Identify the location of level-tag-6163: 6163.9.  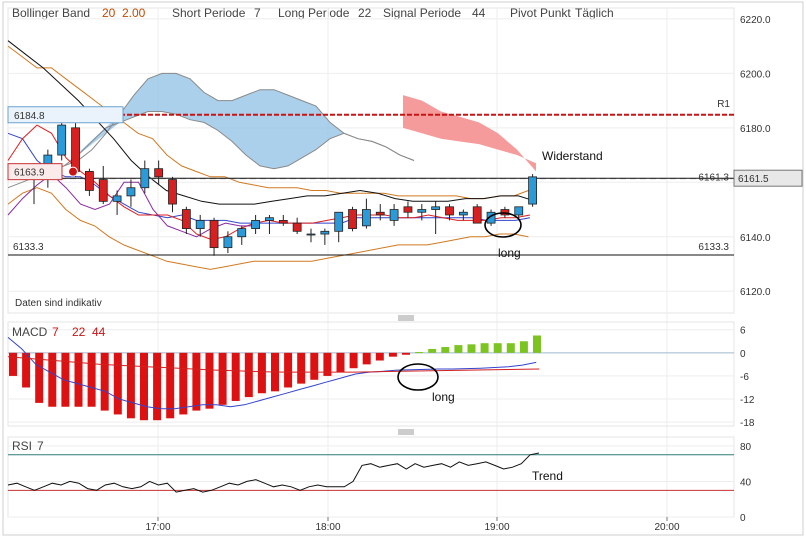
(42, 172).